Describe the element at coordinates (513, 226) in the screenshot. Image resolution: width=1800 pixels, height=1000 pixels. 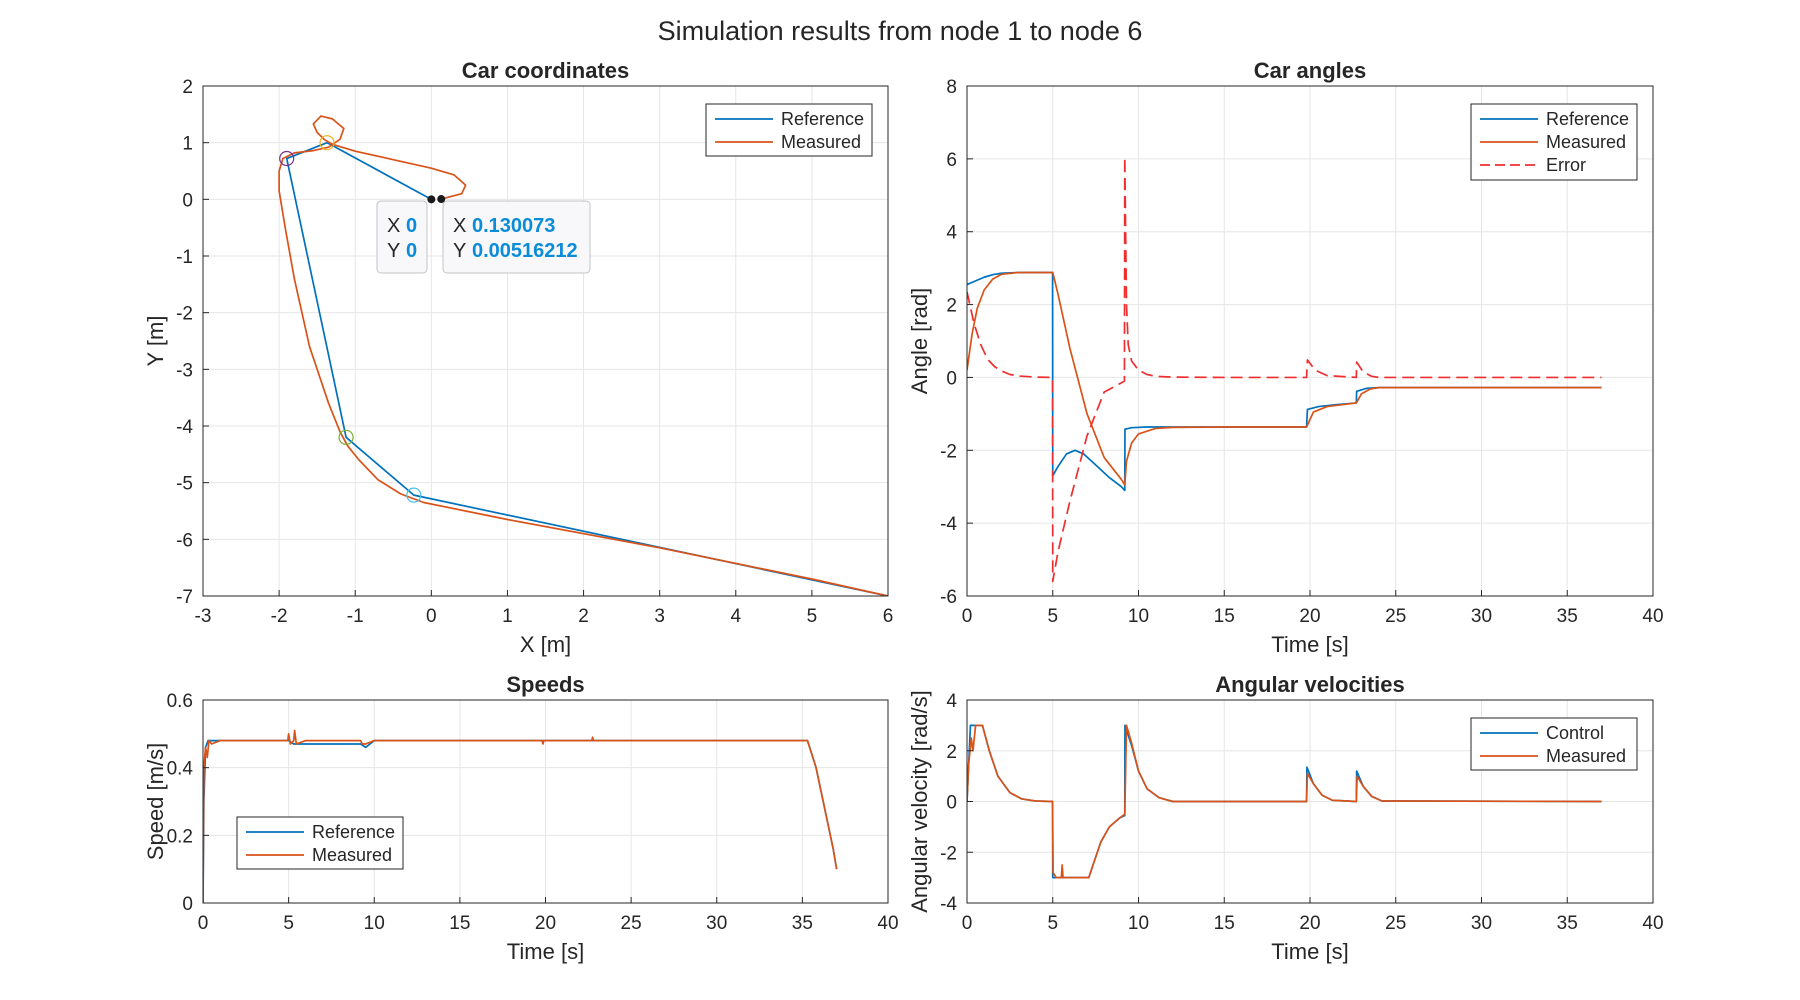
I see `data-tip-x-value: 0.130073` at that location.